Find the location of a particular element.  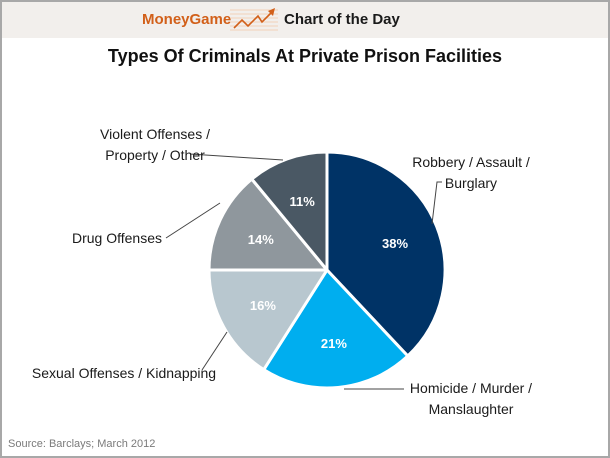

trend-up-arrow-icon is located at coordinates (254, 19).